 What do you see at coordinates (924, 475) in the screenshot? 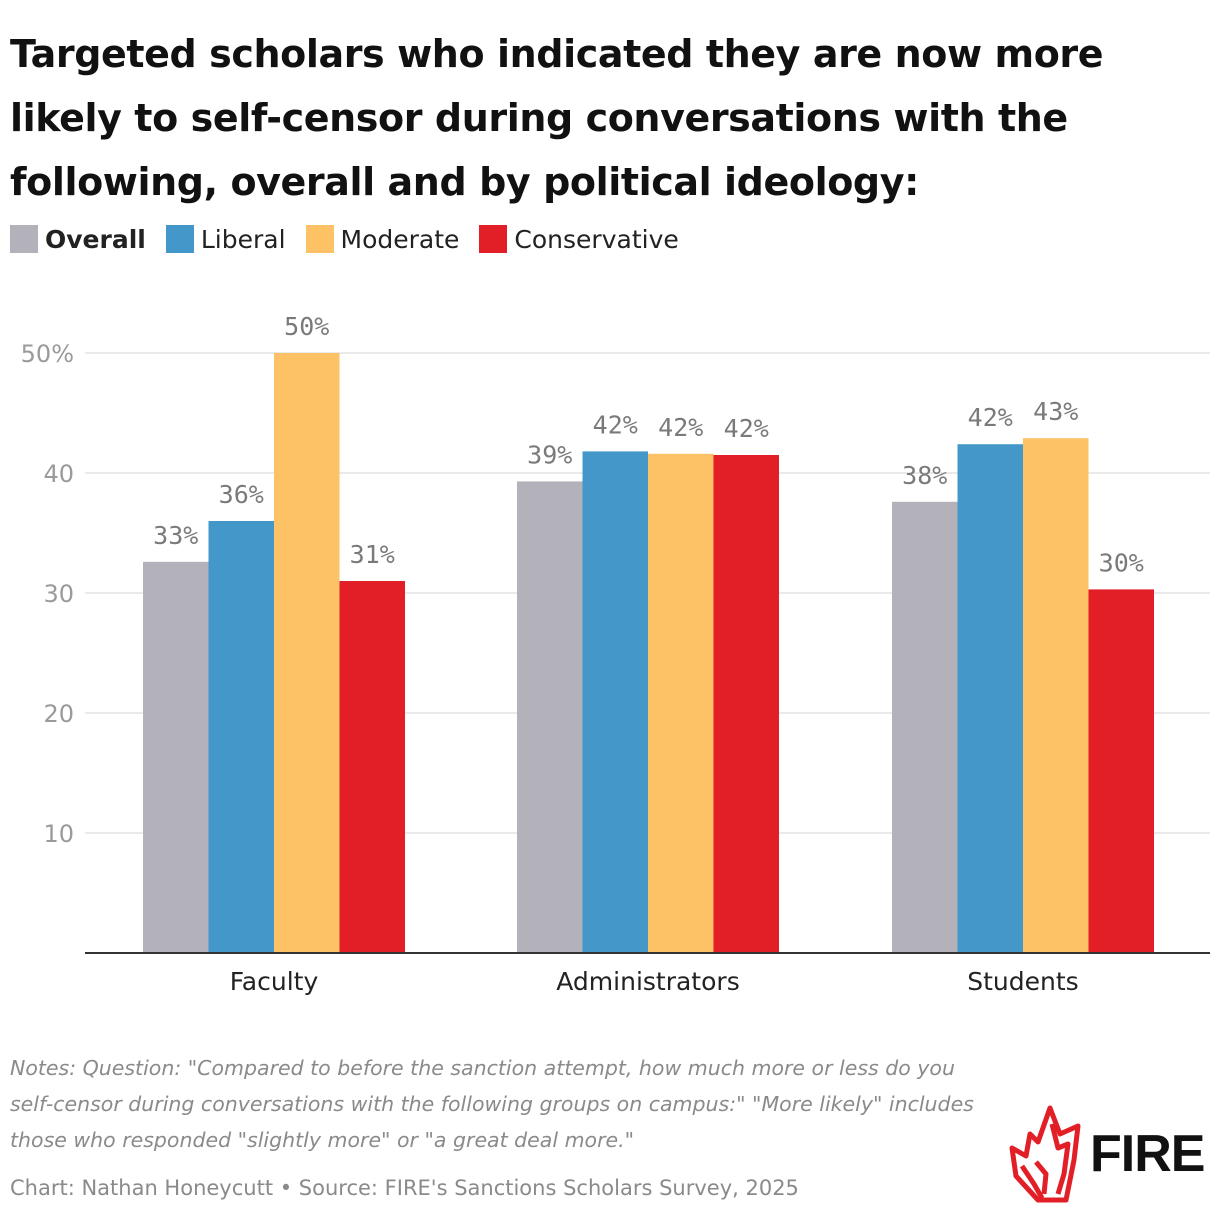
I see `data-label: 38%` at bounding box center [924, 475].